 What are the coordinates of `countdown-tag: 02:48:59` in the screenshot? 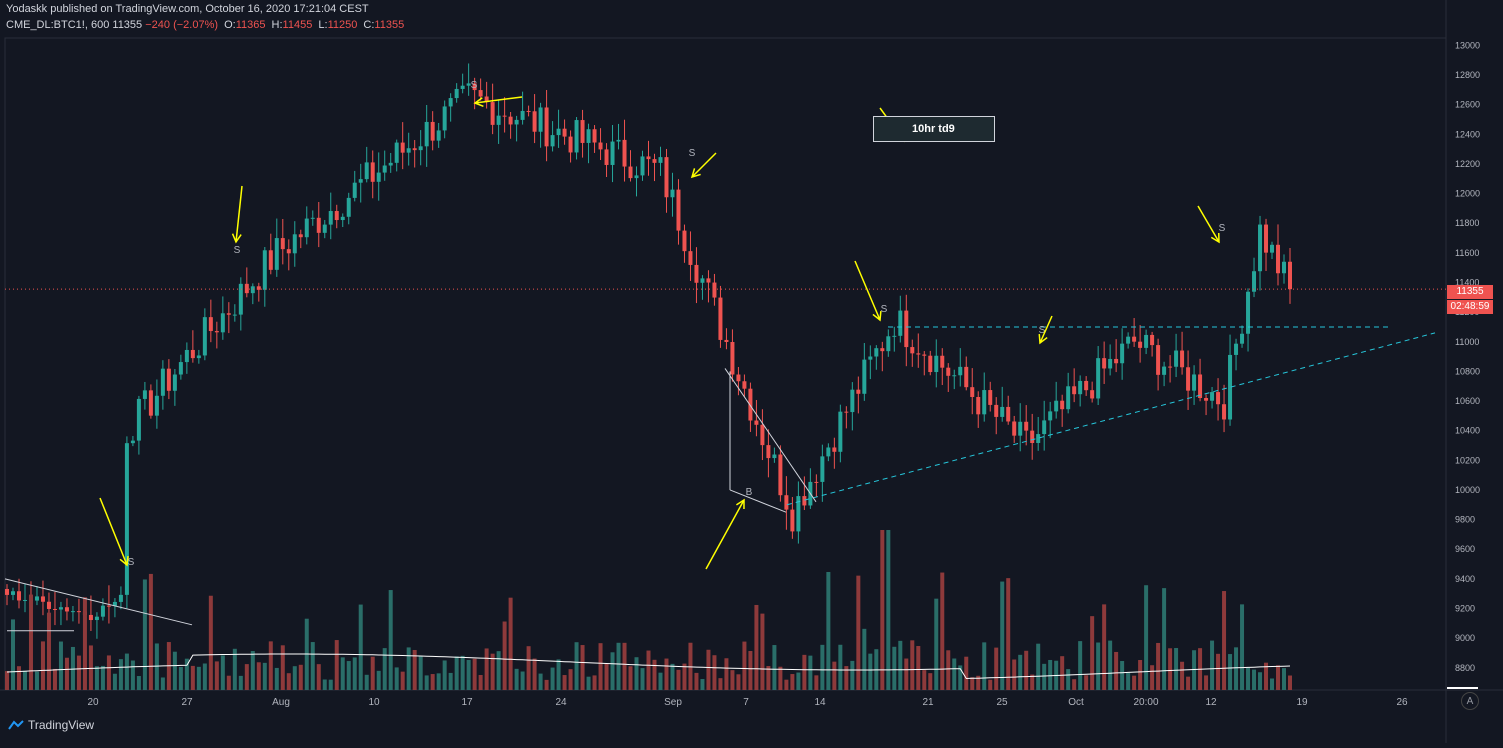 It's located at (1470, 307).